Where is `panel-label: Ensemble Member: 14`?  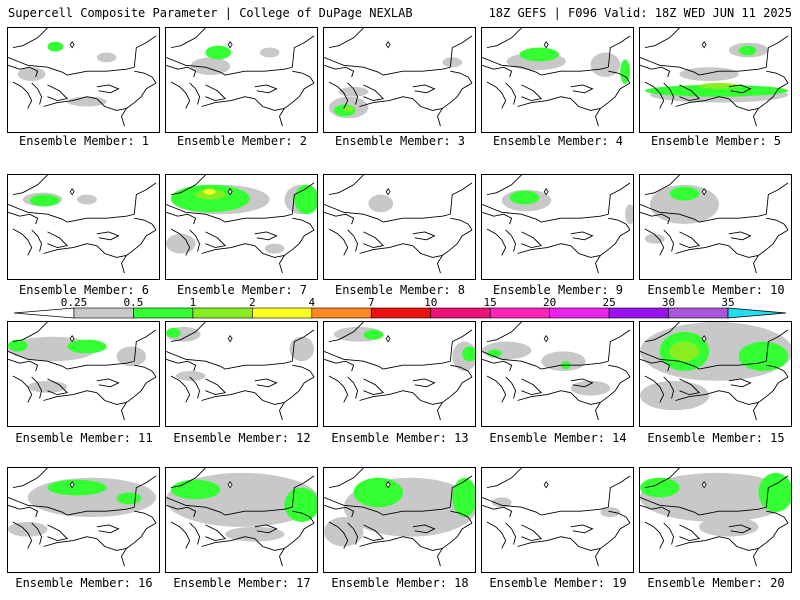 panel-label: Ensemble Member: 14 is located at coordinates (558, 438).